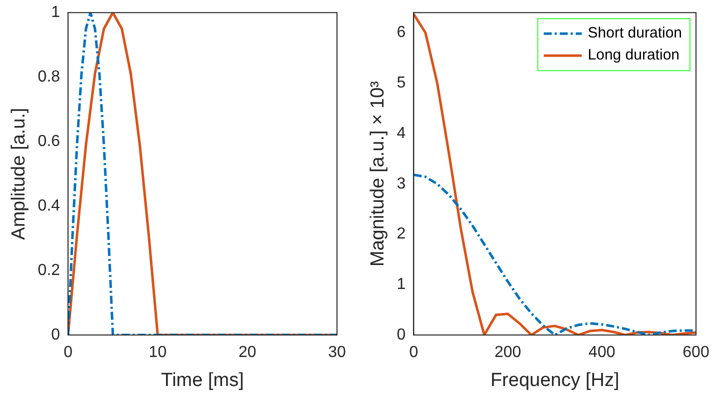 Image resolution: width=719 pixels, height=400 pixels. Describe the element at coordinates (634, 55) in the screenshot. I see `legend-label: Long duration` at that location.